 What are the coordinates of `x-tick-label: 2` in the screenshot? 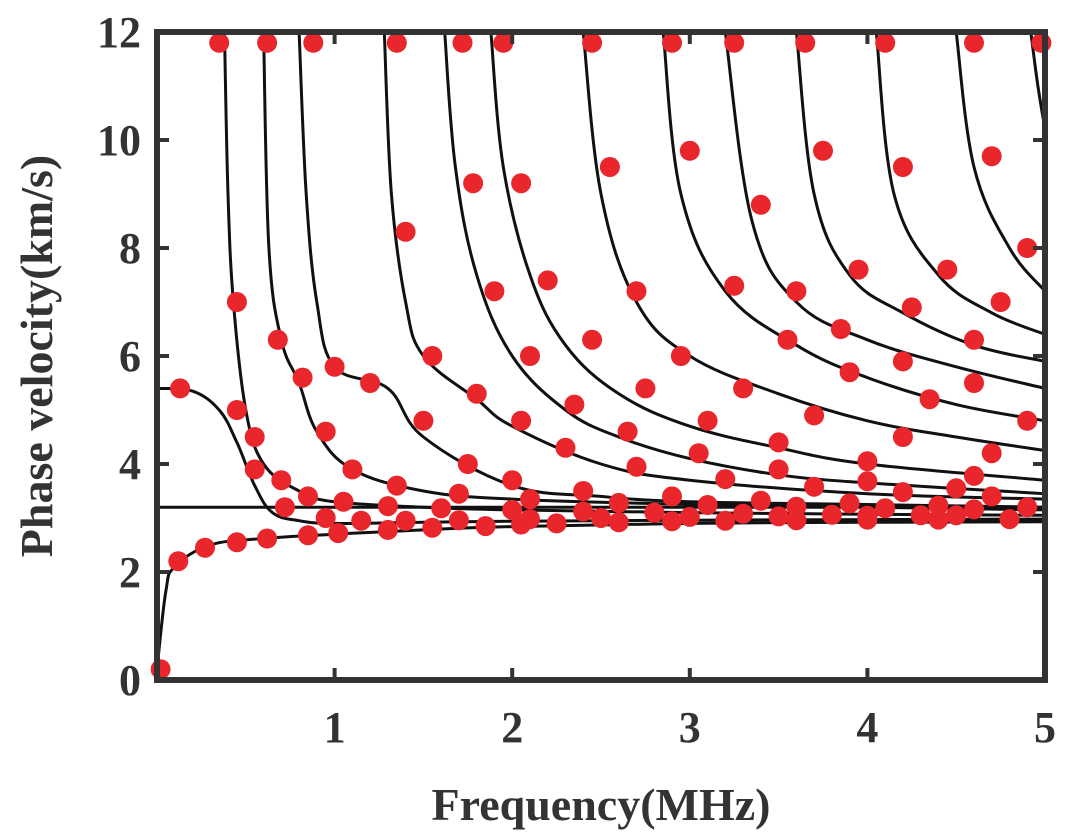 It's located at (512, 727).